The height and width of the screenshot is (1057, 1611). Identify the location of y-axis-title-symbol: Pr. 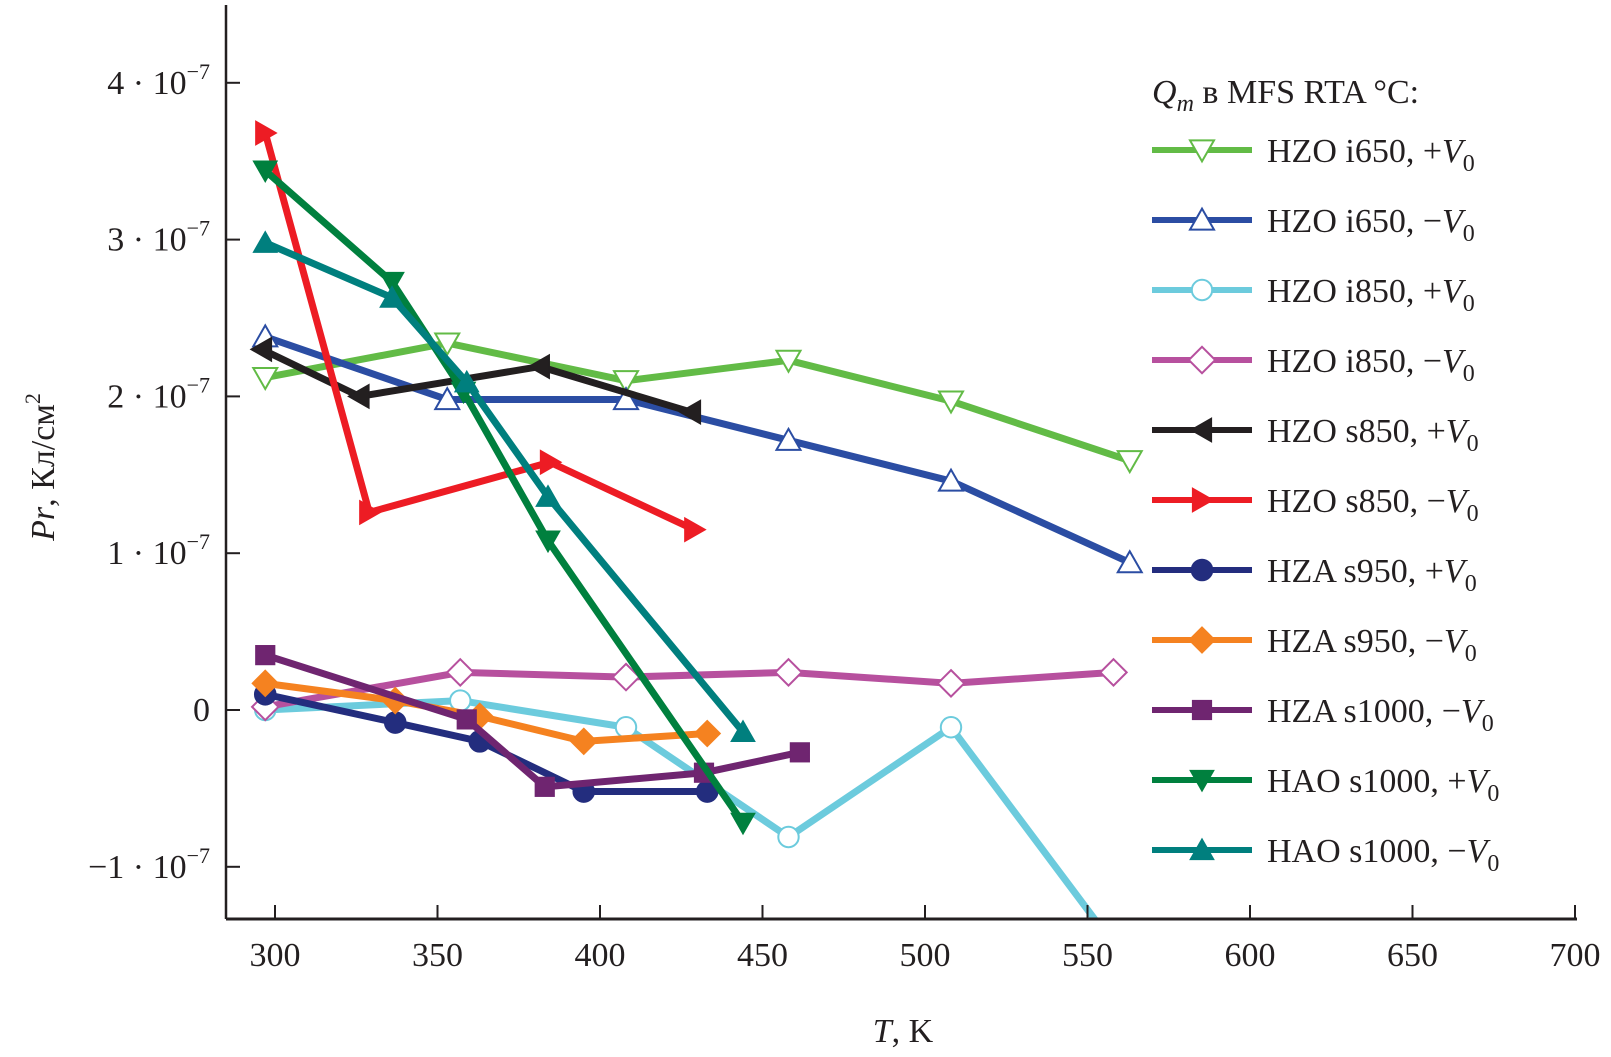
(43, 524).